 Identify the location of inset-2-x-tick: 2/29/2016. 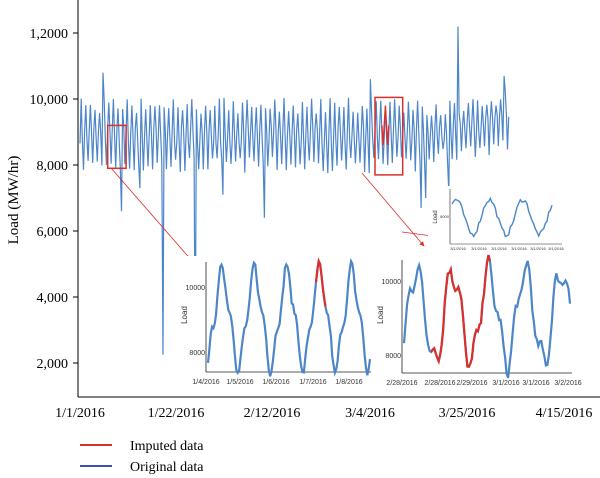
(471, 383).